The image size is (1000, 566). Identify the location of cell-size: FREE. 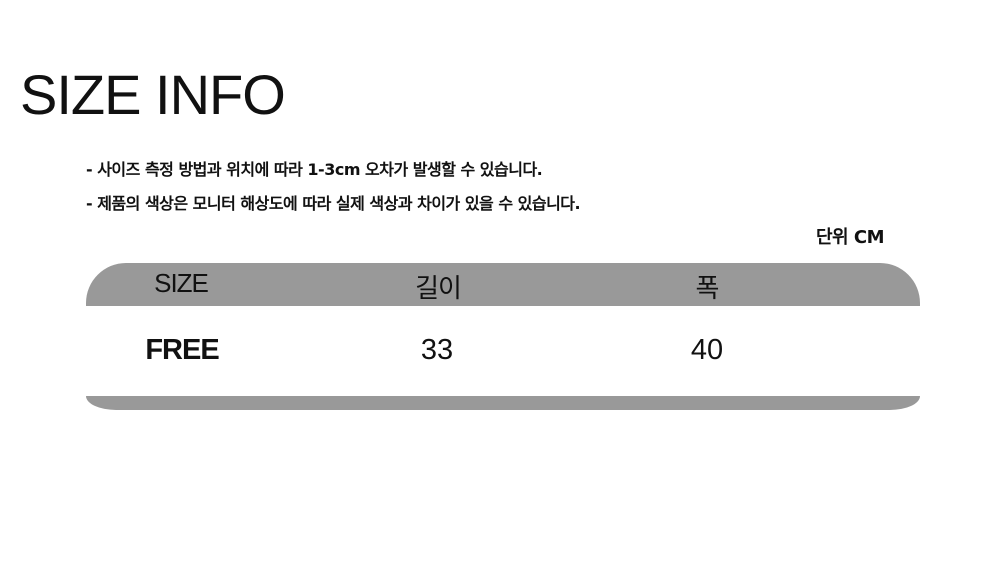
(182, 350).